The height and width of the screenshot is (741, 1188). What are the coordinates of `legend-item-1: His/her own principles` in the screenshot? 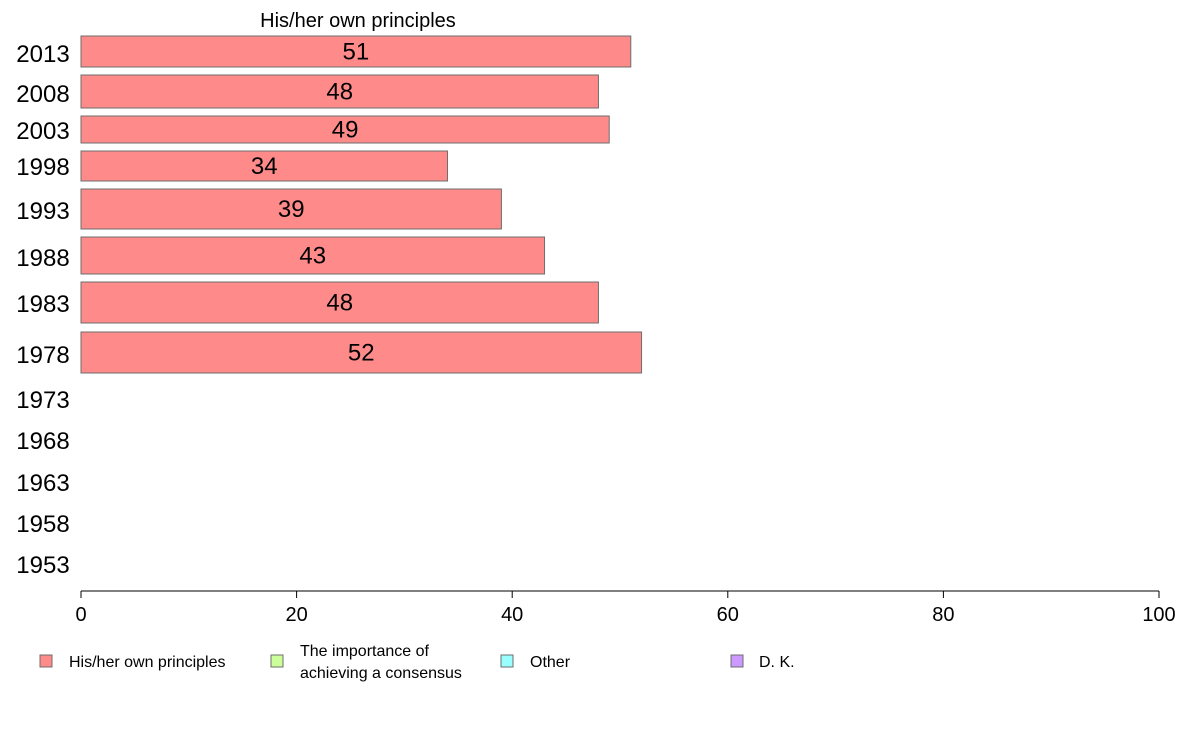 It's located at (132, 662).